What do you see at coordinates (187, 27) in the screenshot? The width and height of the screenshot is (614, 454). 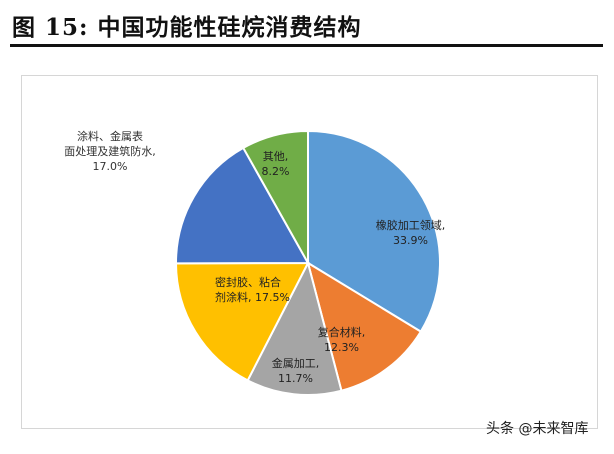 I see `figure-title: 图 15: 中国功能性硅烷消费结构` at bounding box center [187, 27].